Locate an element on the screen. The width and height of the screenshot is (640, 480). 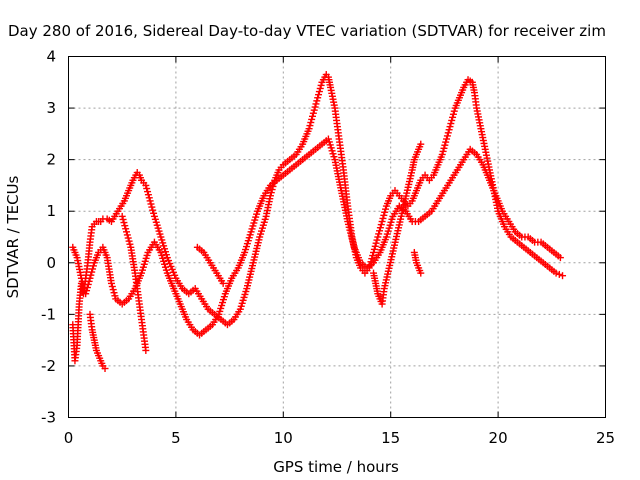
x-axis-label: GPS time / hours is located at coordinates (336, 467).